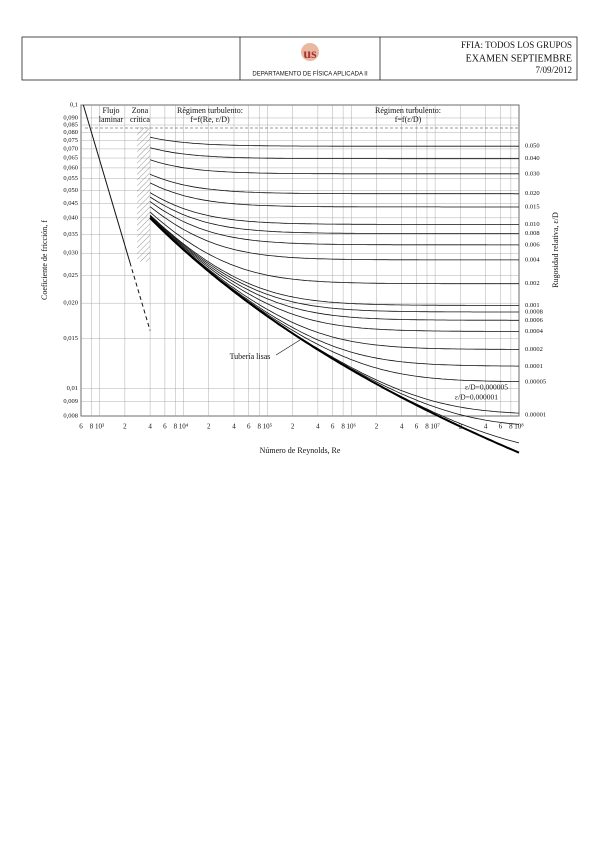 Image resolution: width=599 pixels, height=848 pixels. What do you see at coordinates (408, 119) in the screenshot?
I see `annotation: f=f(ε/D)` at bounding box center [408, 119].